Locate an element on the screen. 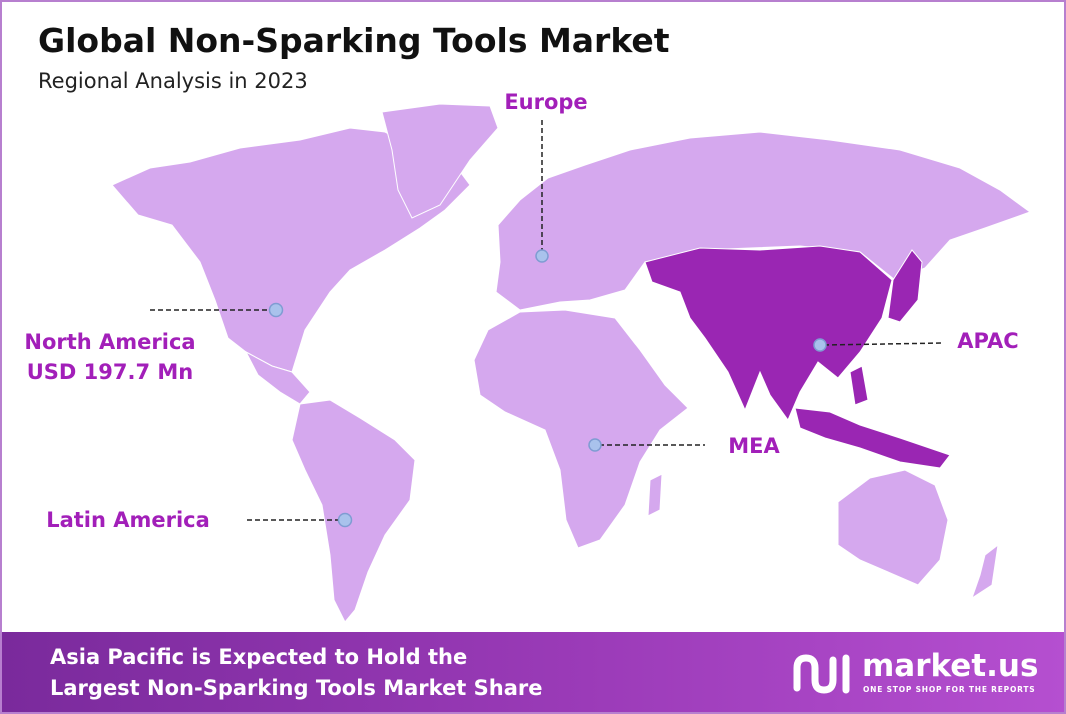 Image resolution: width=1066 pixels, height=714 pixels. philippines is located at coordinates (859, 385).